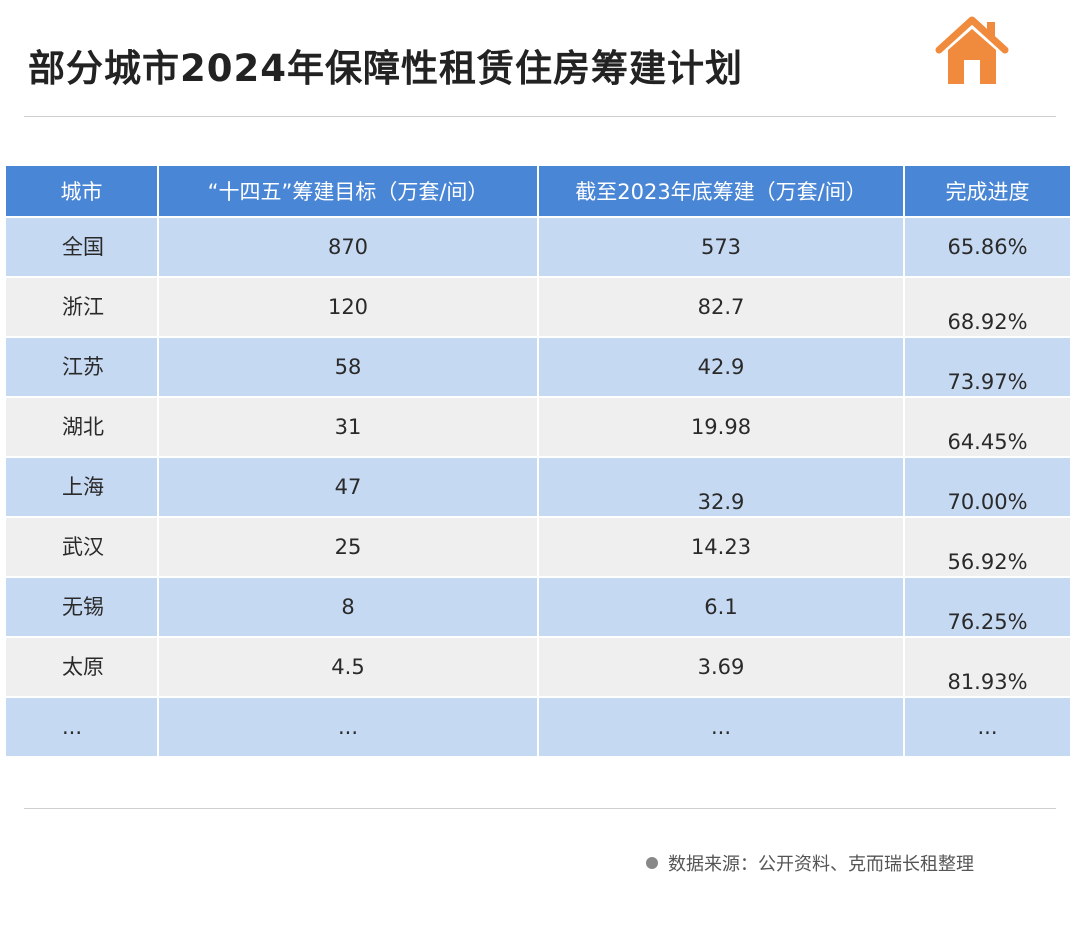 This screenshot has height=937, width=1080. Describe the element at coordinates (987, 381) in the screenshot. I see `cell-value: 73.97%` at that location.